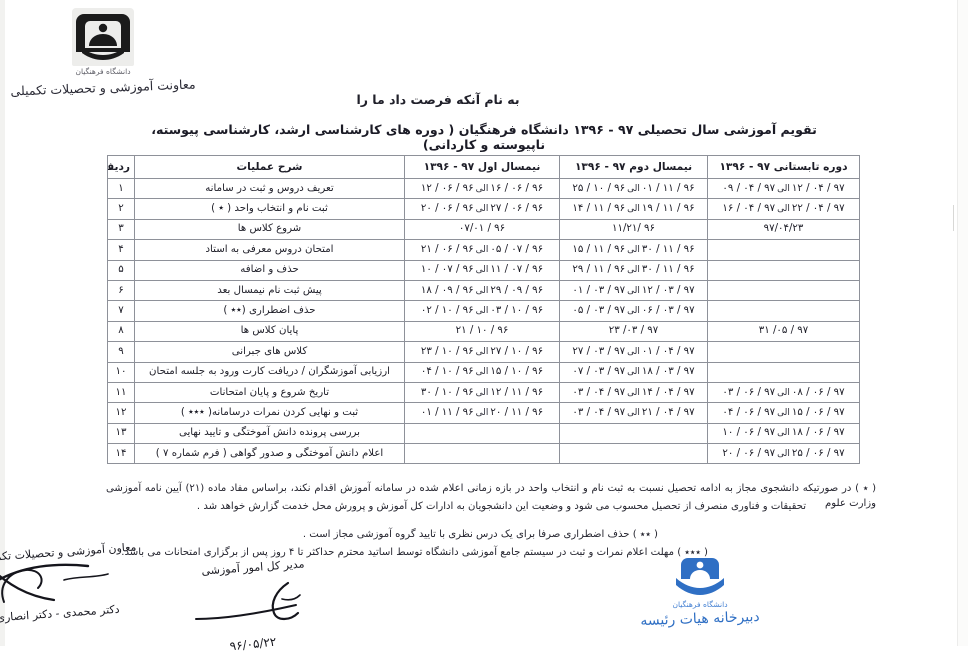 This screenshot has height=662, width=968. What do you see at coordinates (482, 392) in the screenshot?
I see `cell-semester-1: ۹۶ / ۱۱ / ۱۲الی۹۶ / ۱۰ / ۳۰` at bounding box center [482, 392].